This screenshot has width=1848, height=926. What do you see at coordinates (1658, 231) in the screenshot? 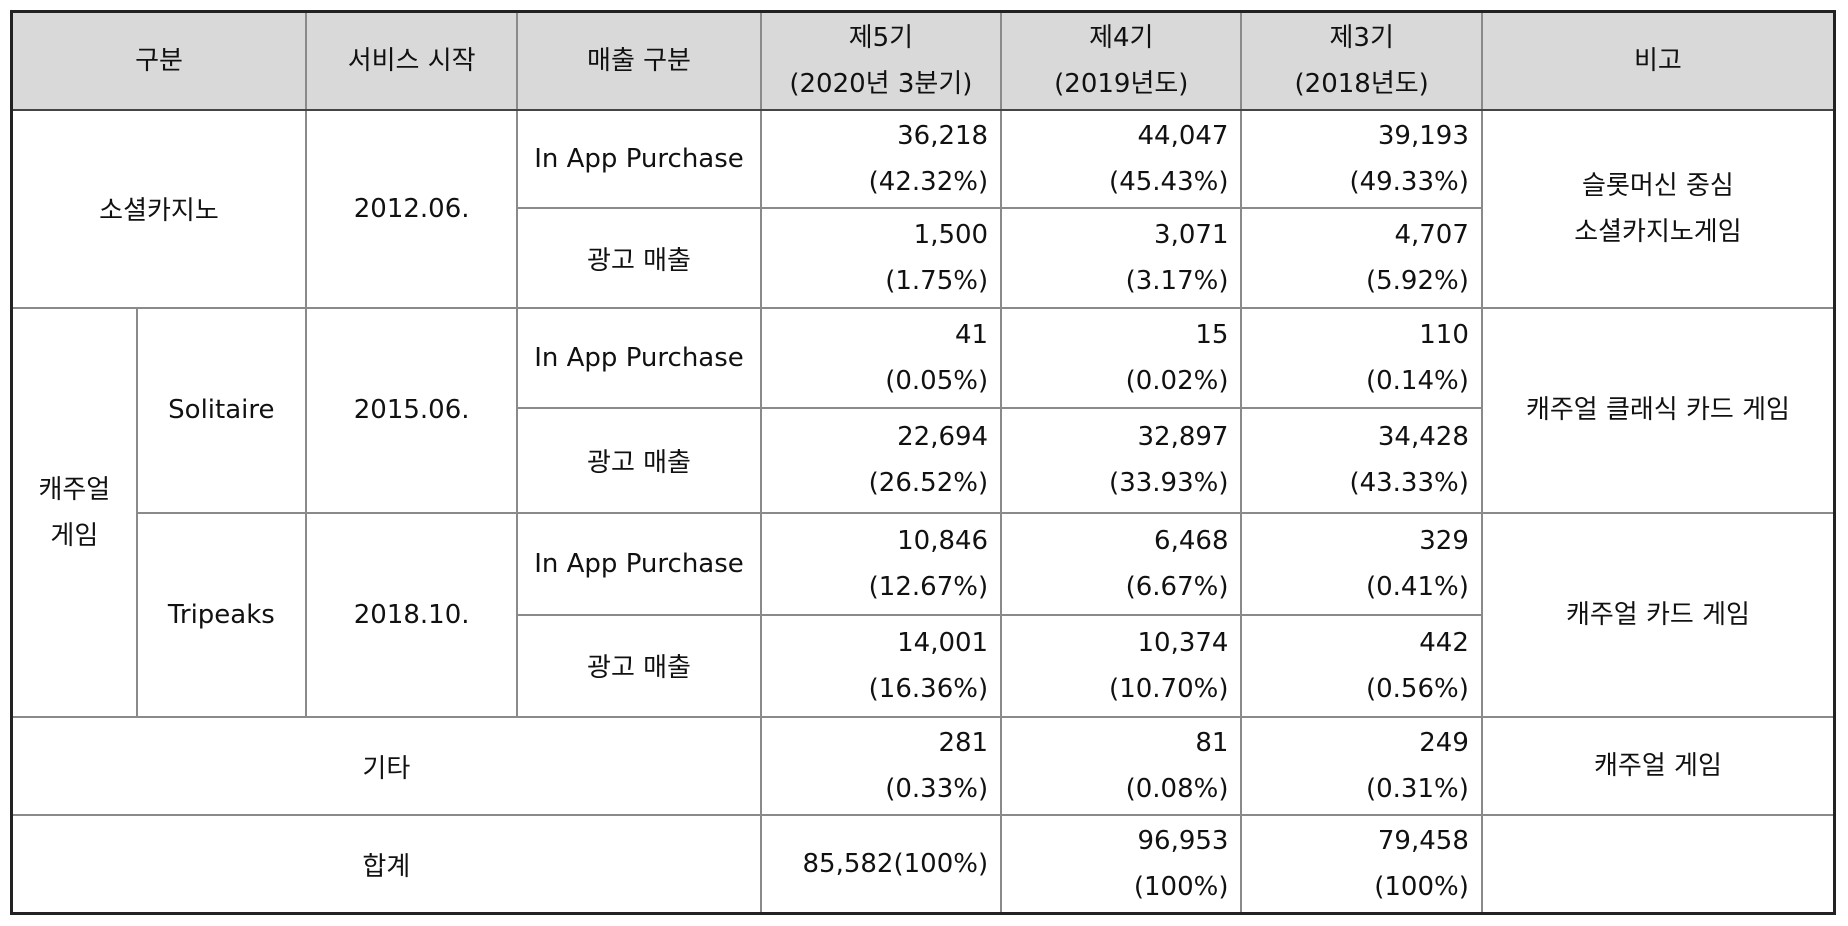
I see `remarks-line2: 소셜카지노게임` at bounding box center [1658, 231].